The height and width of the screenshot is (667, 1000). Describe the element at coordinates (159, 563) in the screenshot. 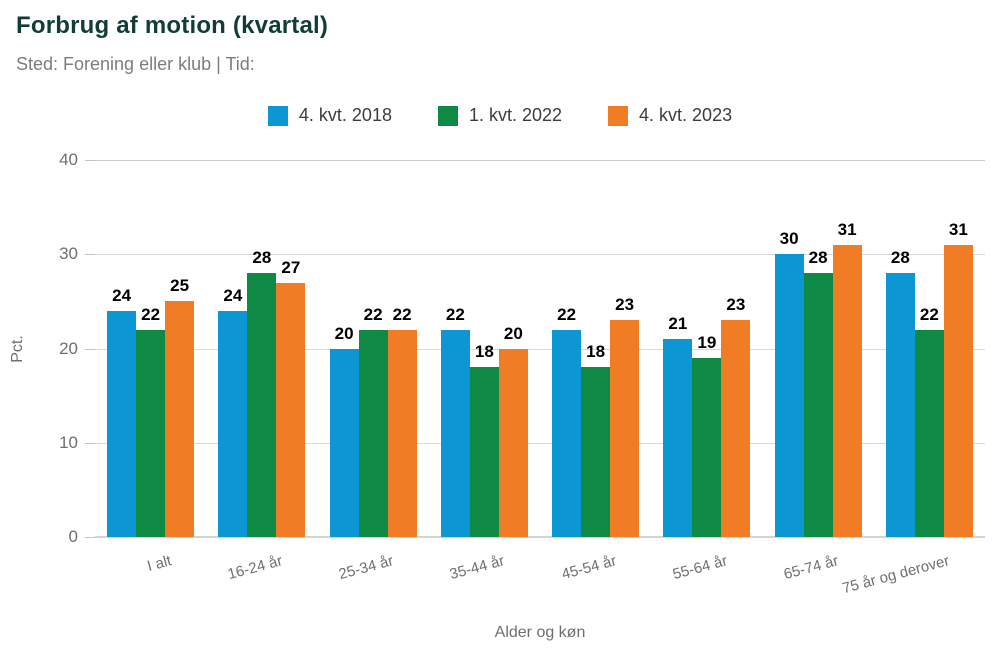

I see `x-category-label: I alt` at that location.